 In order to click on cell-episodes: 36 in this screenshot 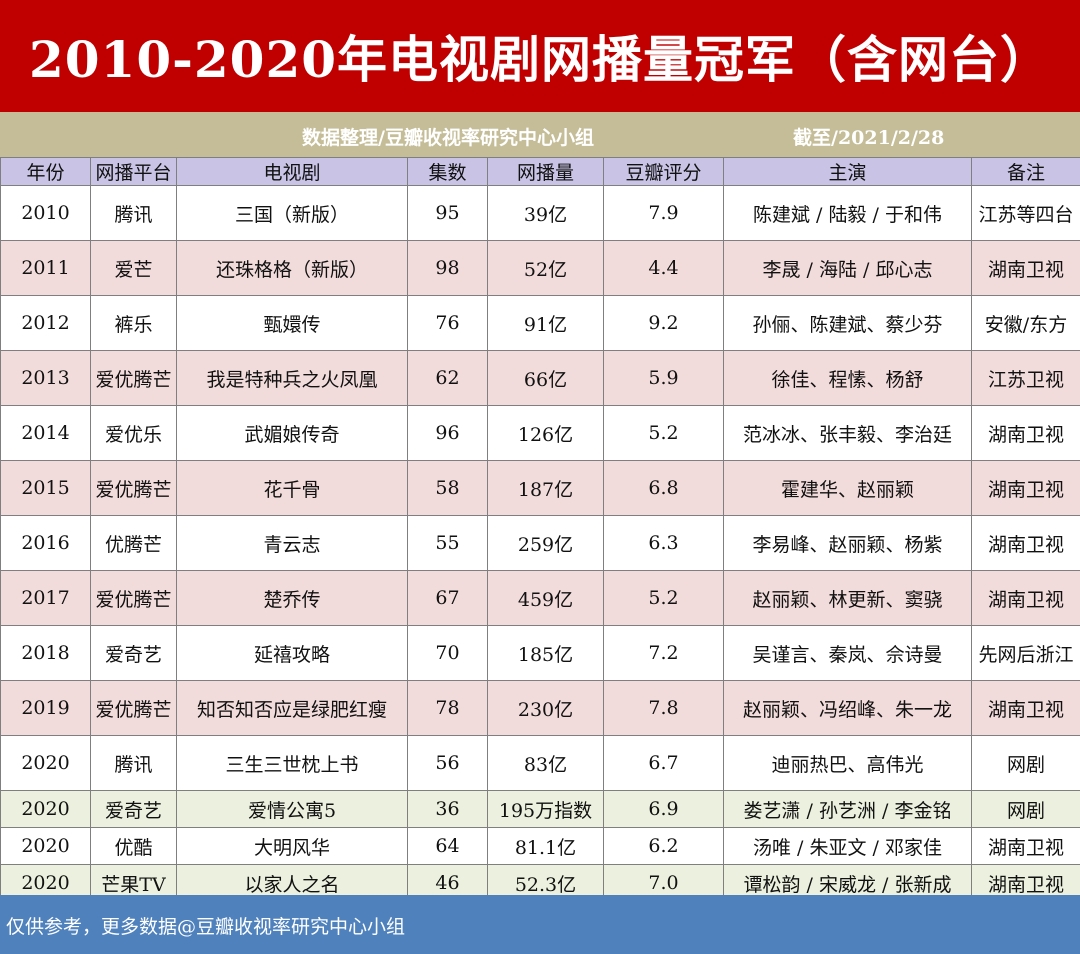, I will do `click(447, 809)`.